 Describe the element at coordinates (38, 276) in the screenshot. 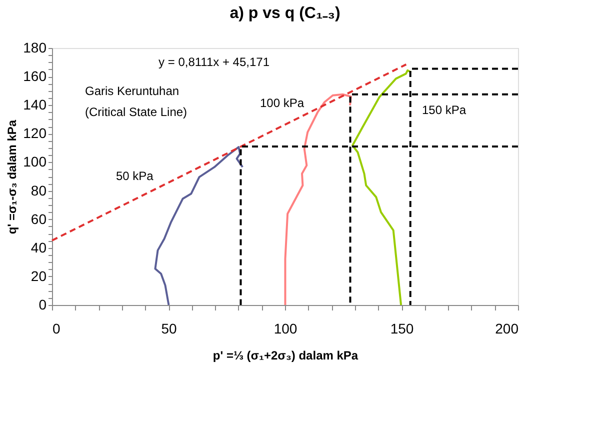

I see `y-tick-label: 20` at that location.